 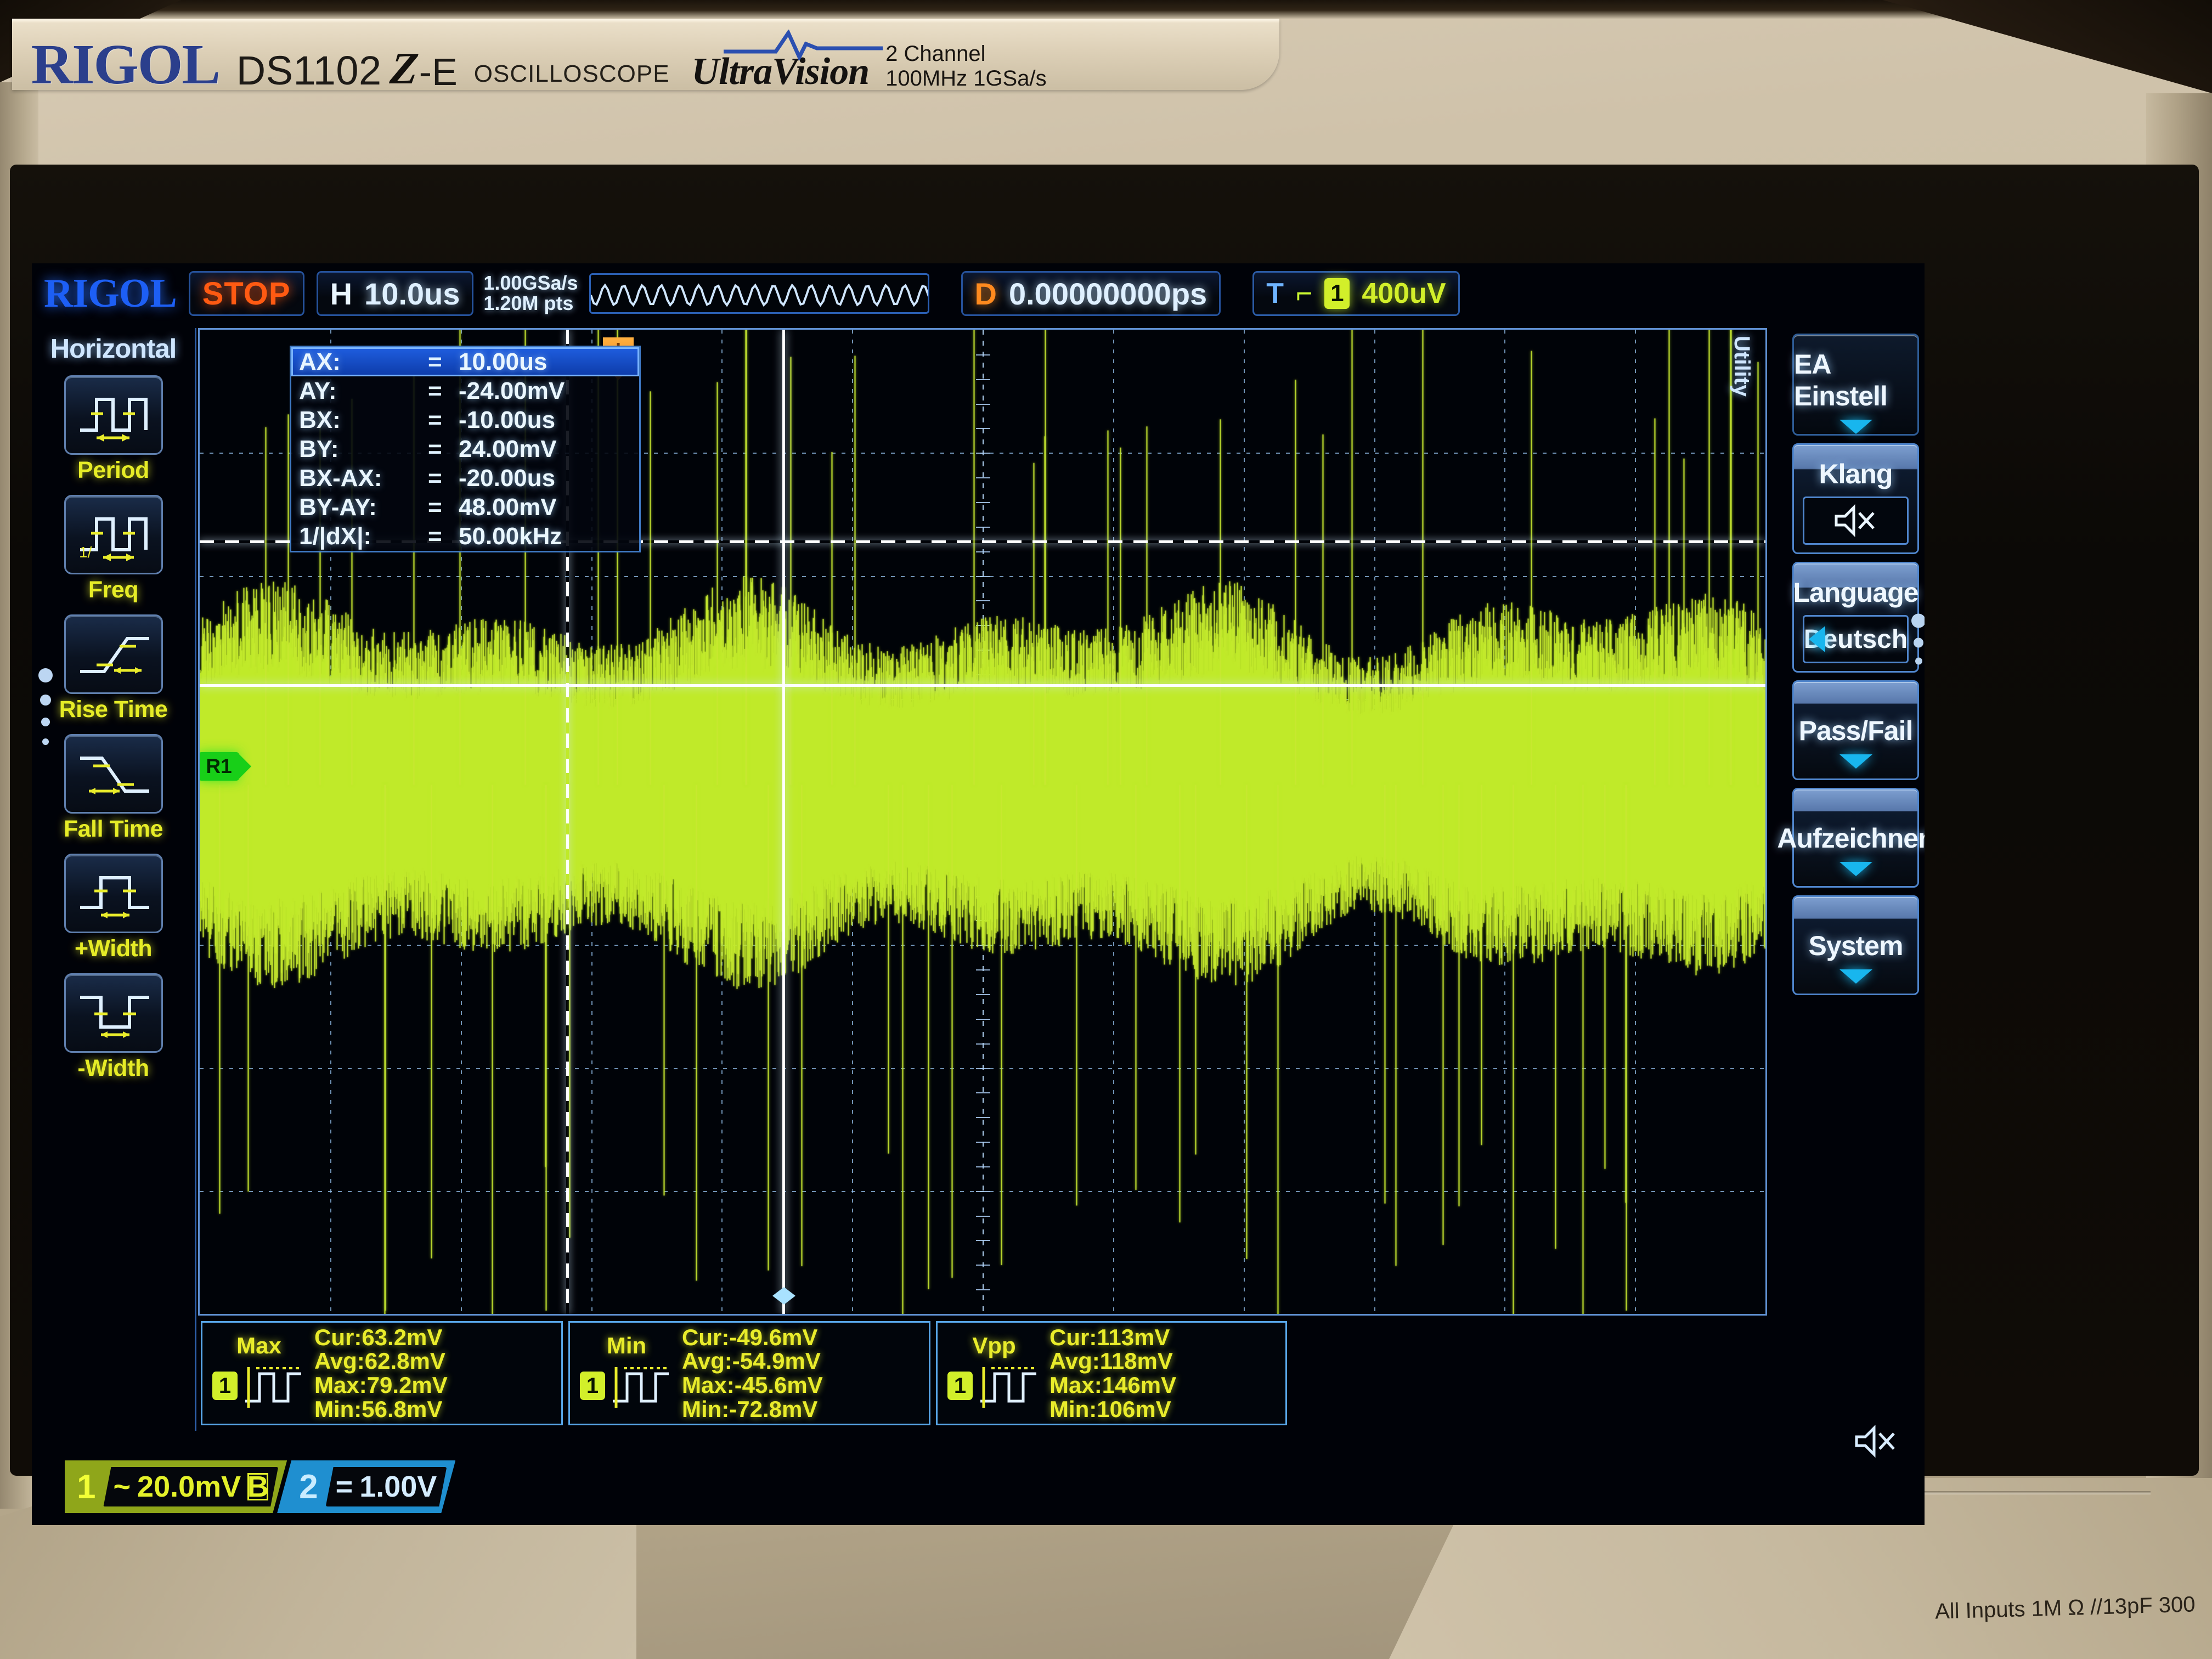 What do you see at coordinates (994, 1373) in the screenshot?
I see `measurement-header: Vpp 1` at bounding box center [994, 1373].